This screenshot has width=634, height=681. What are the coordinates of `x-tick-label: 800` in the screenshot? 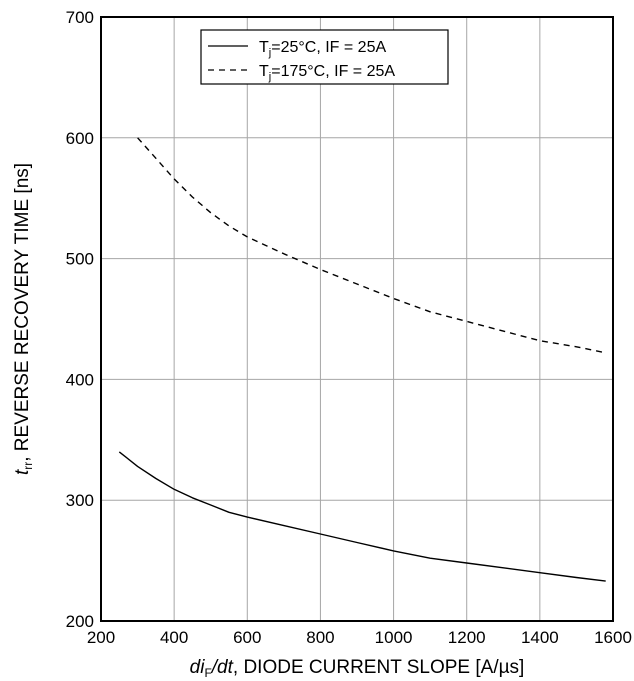 It's located at (320, 637).